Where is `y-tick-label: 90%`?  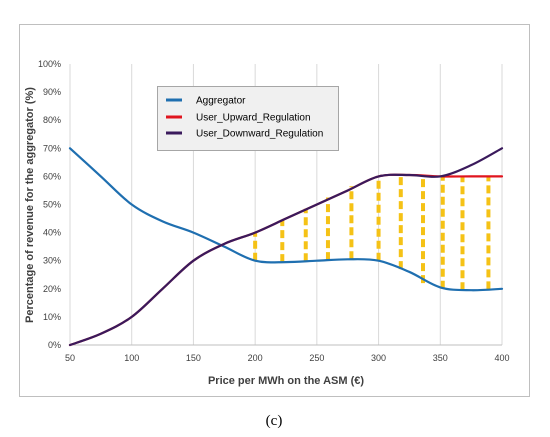
y-tick-label: 90% is located at coordinates (52, 92).